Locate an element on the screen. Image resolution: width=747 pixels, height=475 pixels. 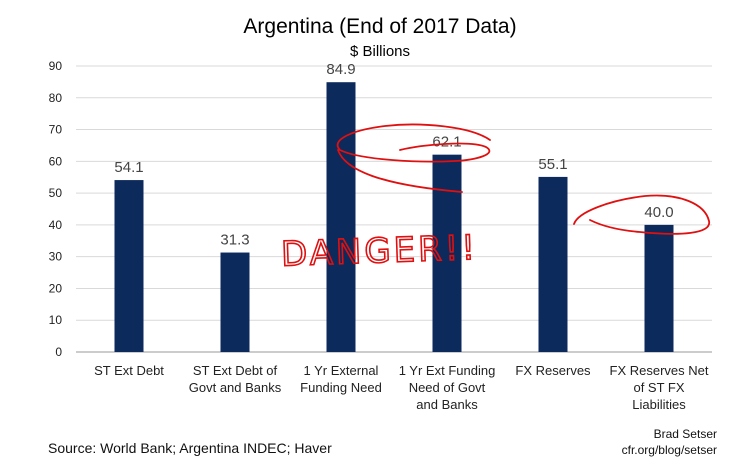
x-tick-label: ST Ext Debt of is located at coordinates (235, 370).